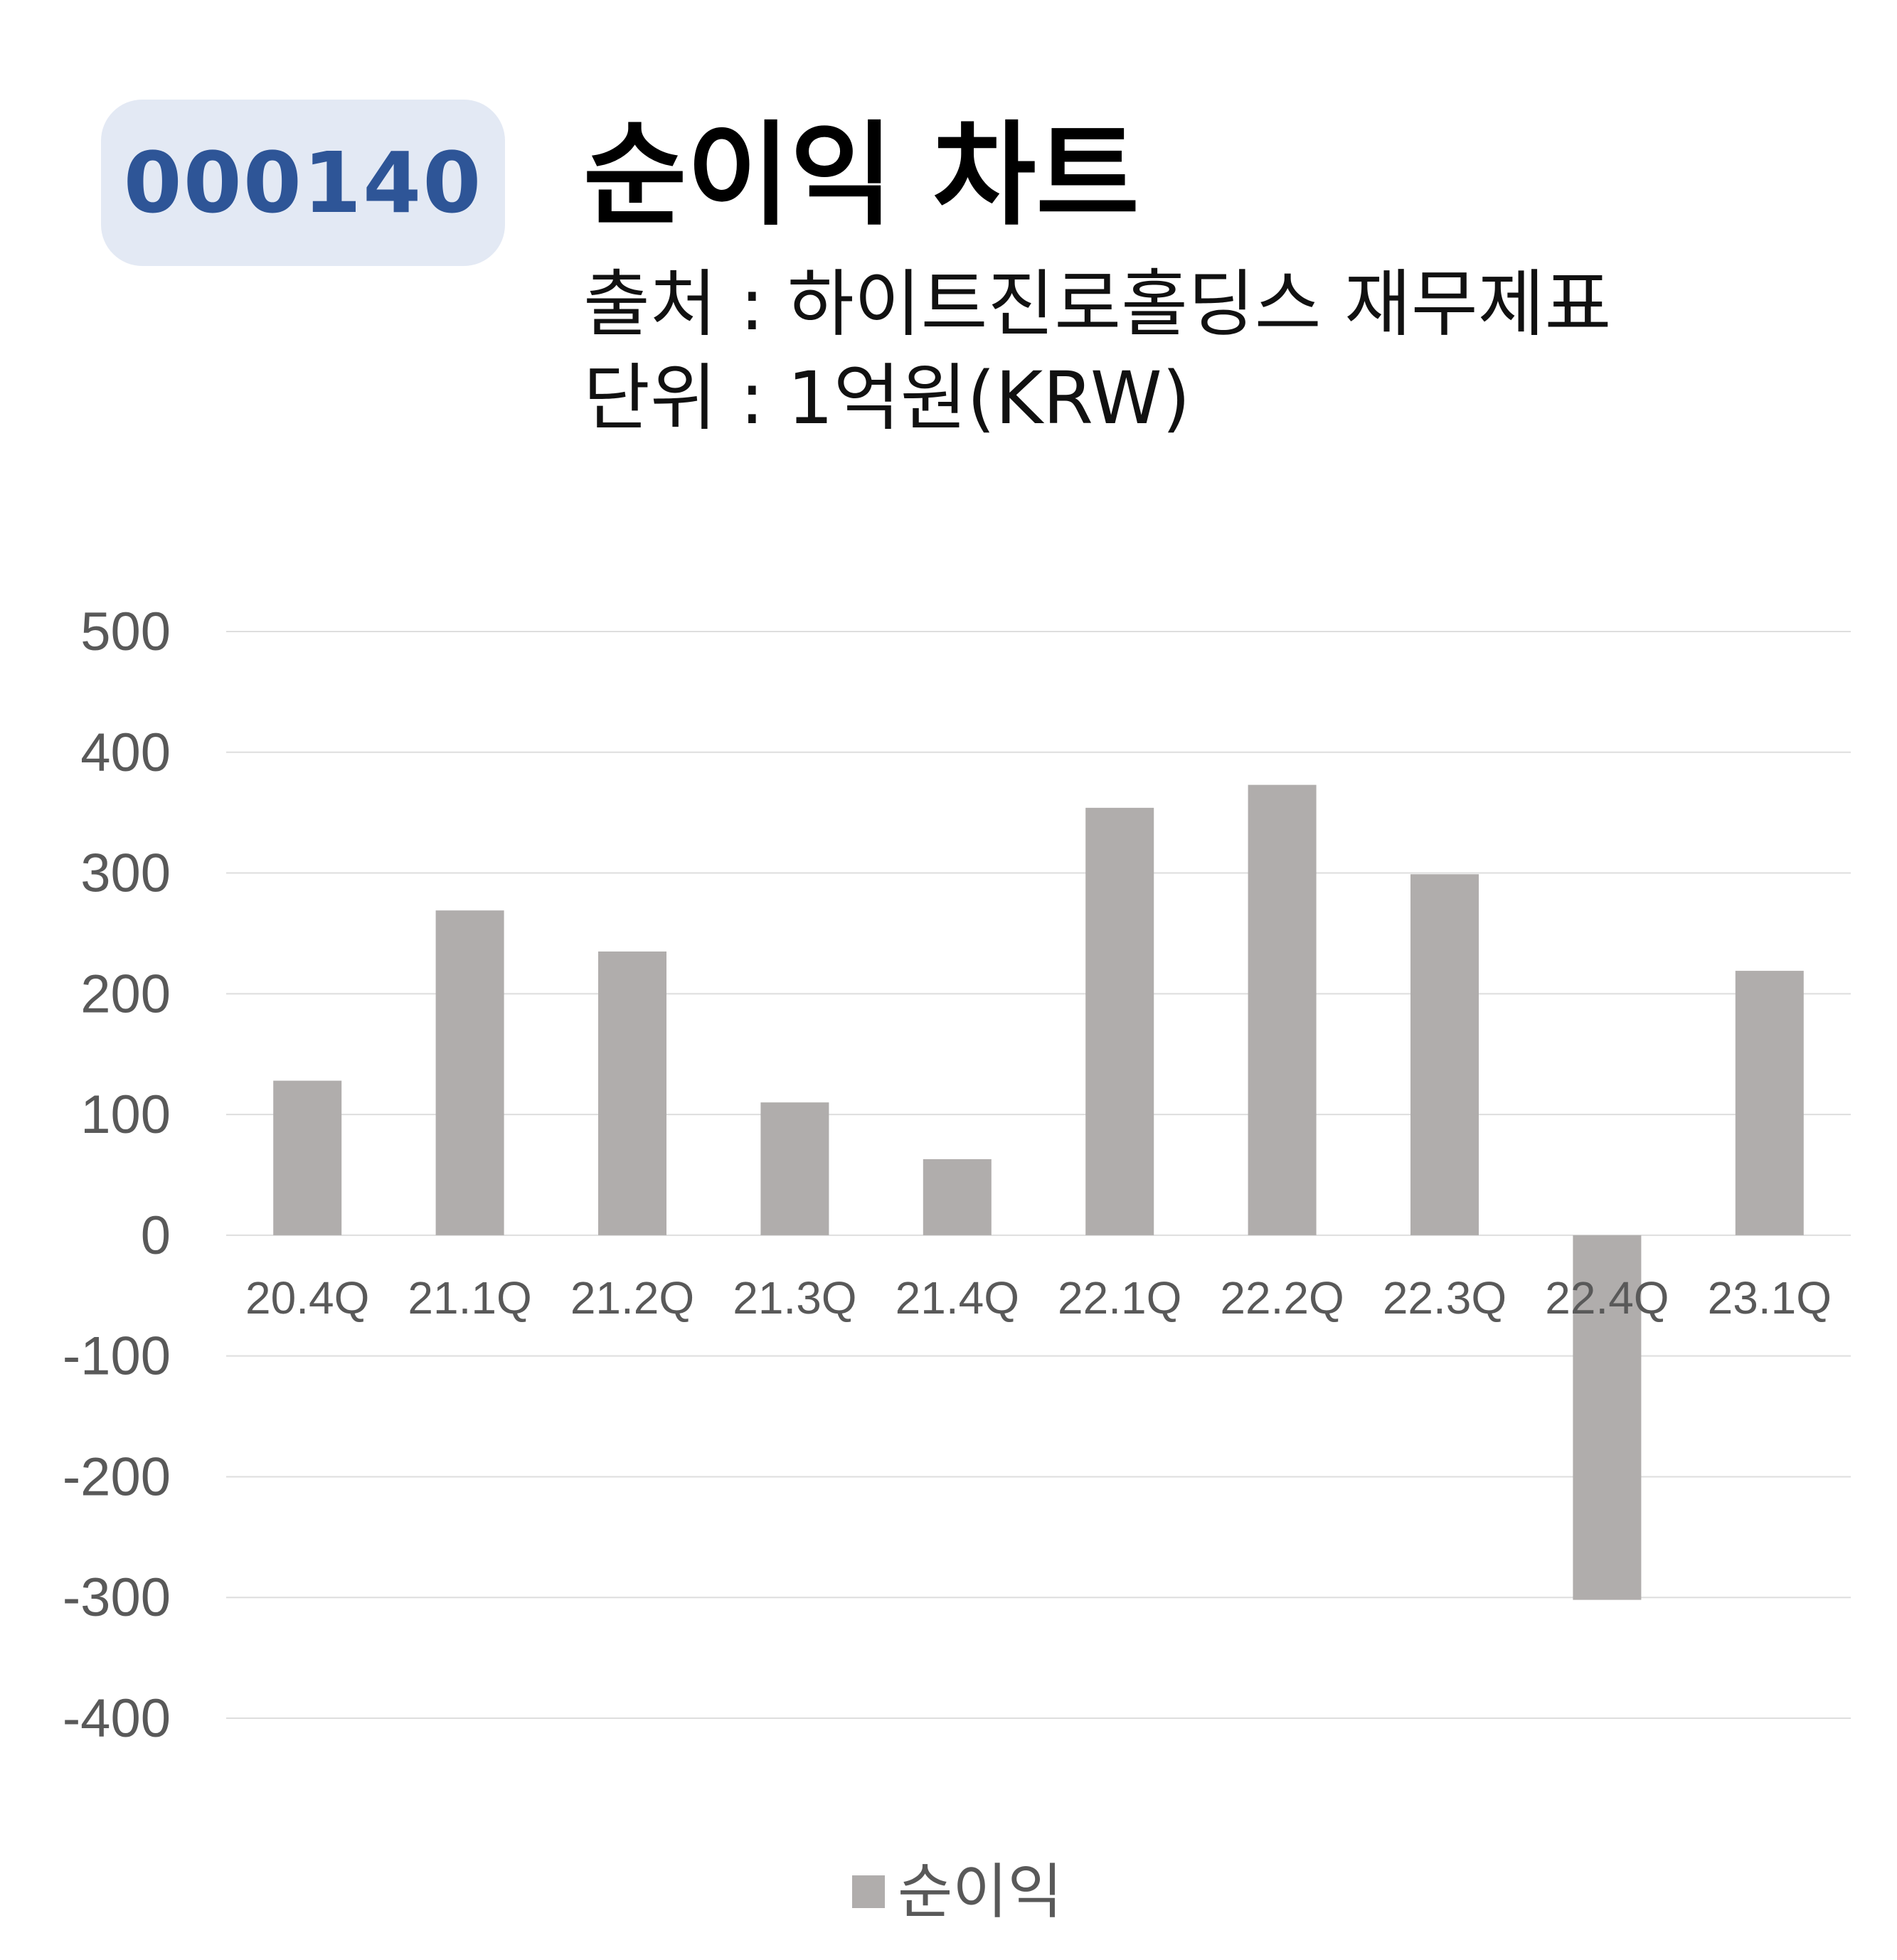 The width and height of the screenshot is (1897, 1960). I want to click on stock-code: 000140, so click(303, 183).